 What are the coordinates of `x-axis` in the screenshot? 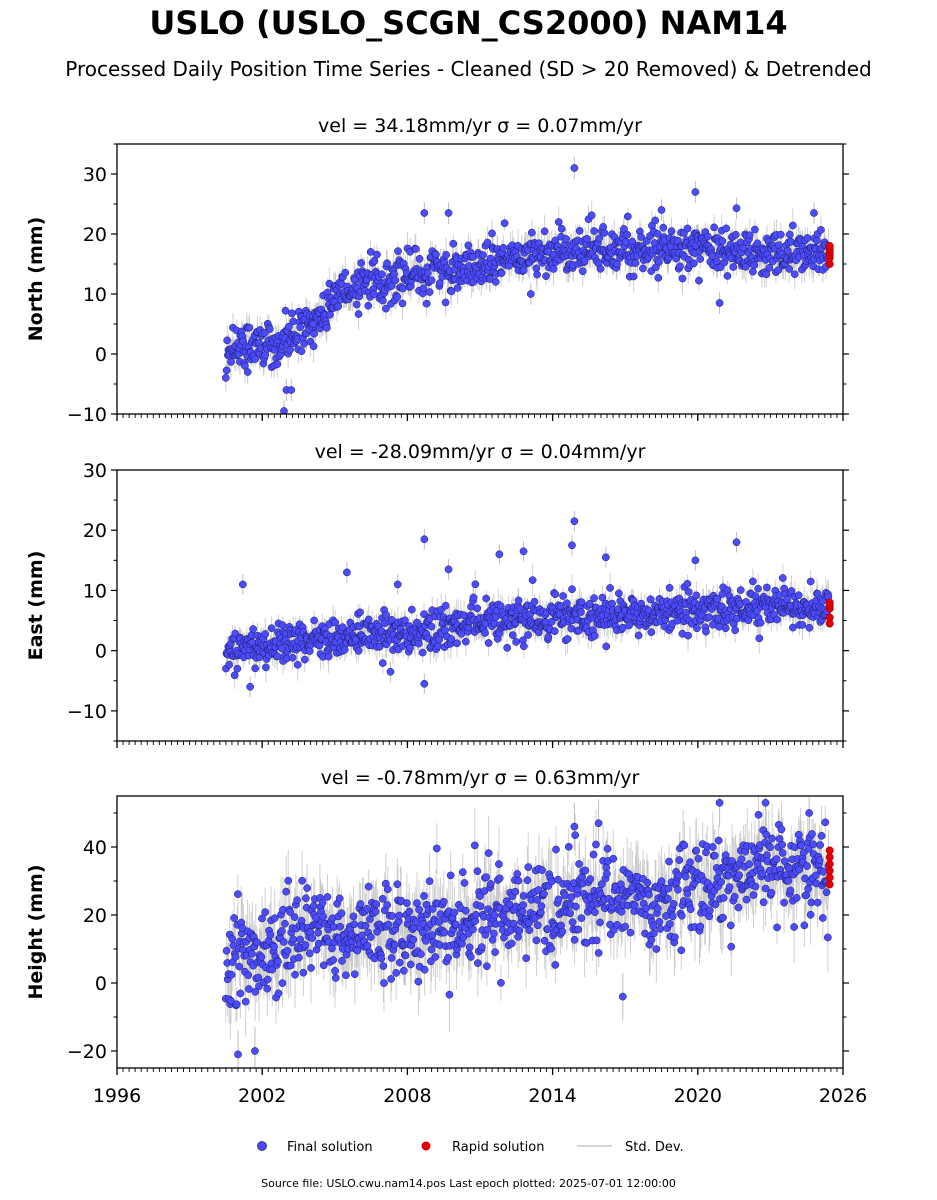 It's located at (480, 417).